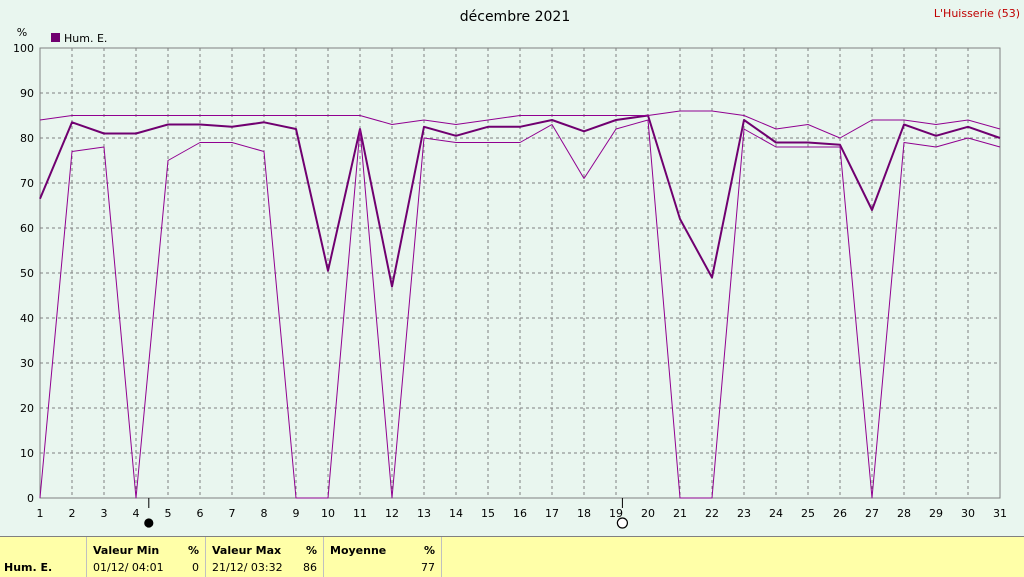 The image size is (1024, 577). Describe the element at coordinates (977, 13) in the screenshot. I see `station-label: L'Huisserie (53)` at that location.